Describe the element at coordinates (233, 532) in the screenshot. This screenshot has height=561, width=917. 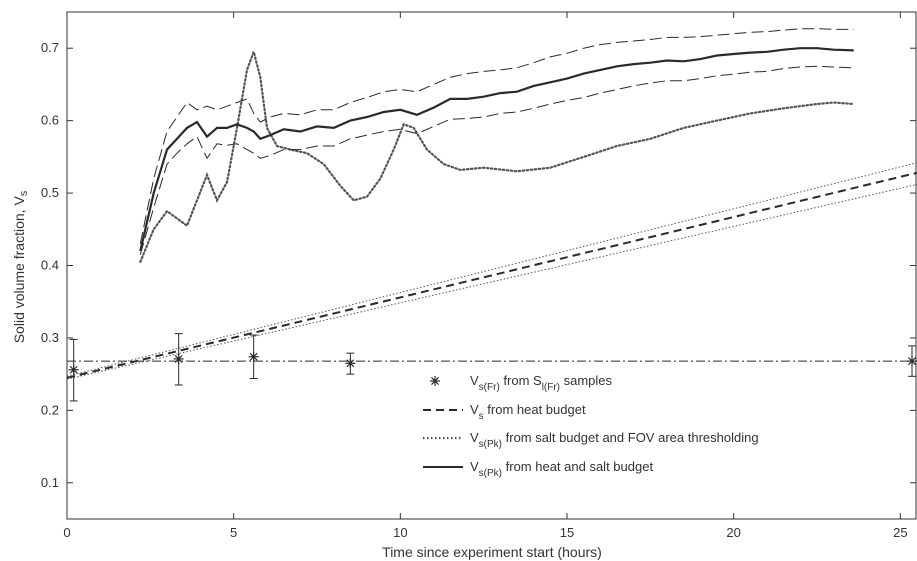
I see `x-tick-label: 5` at that location.